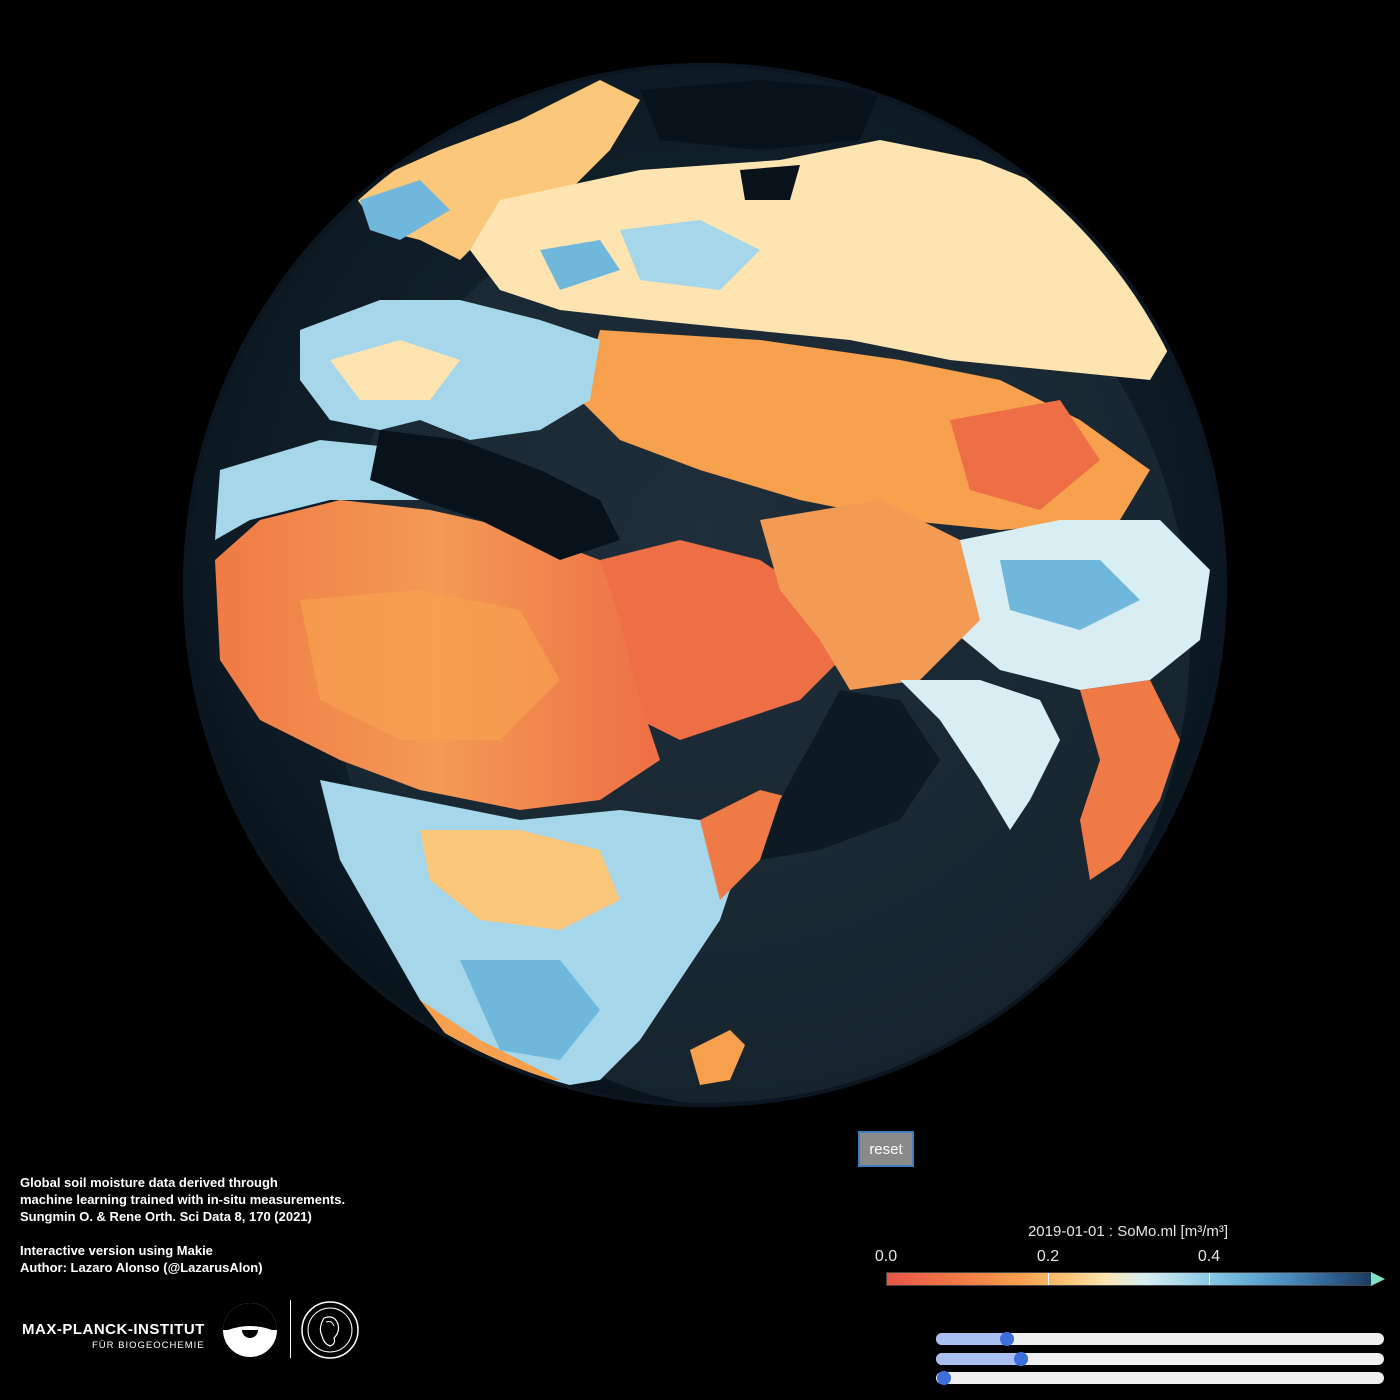 This screenshot has width=1400, height=1400. Describe the element at coordinates (886, 1256) in the screenshot. I see `colorbar-tick-label: 0.0` at that location.